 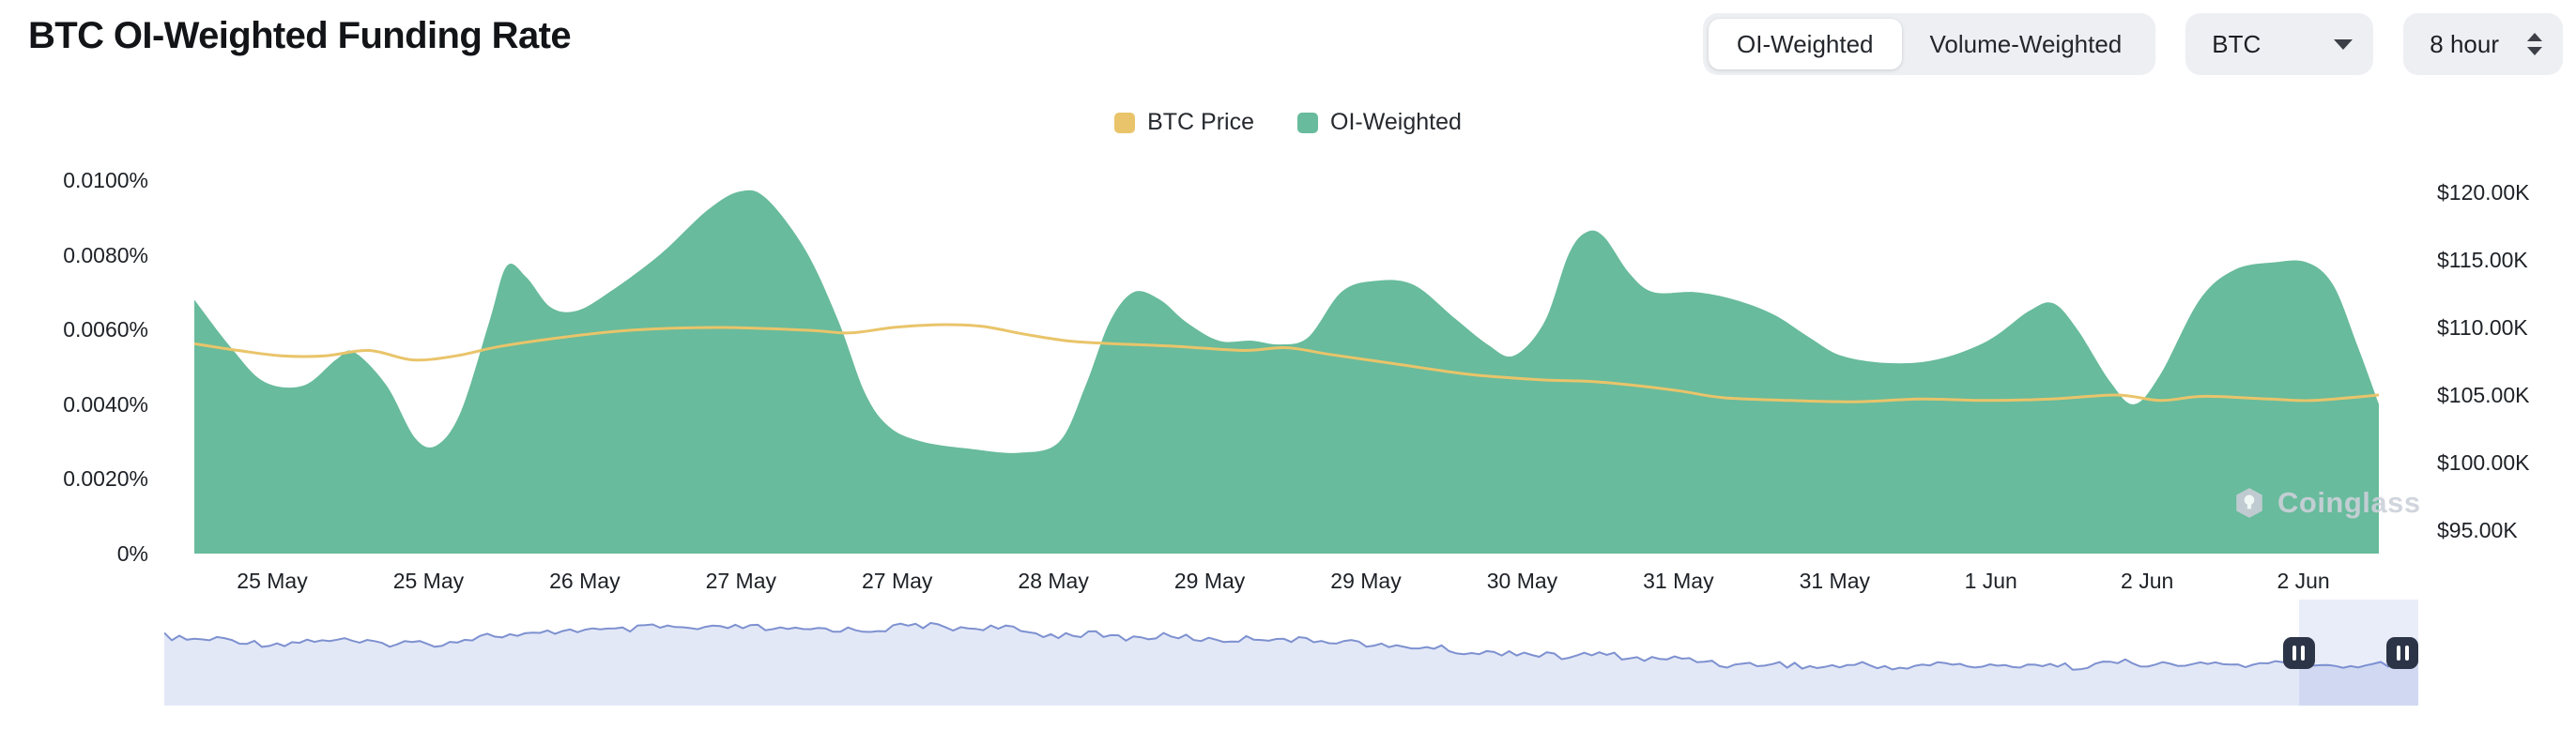 What do you see at coordinates (2484, 462) in the screenshot?
I see `right-axis-tick: $100.00K` at bounding box center [2484, 462].